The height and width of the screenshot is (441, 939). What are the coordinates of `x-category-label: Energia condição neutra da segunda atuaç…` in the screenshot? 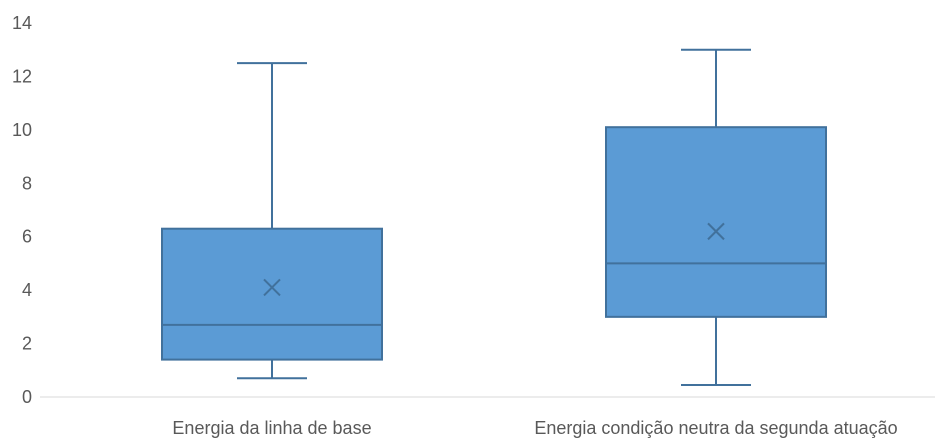 It's located at (715, 428).